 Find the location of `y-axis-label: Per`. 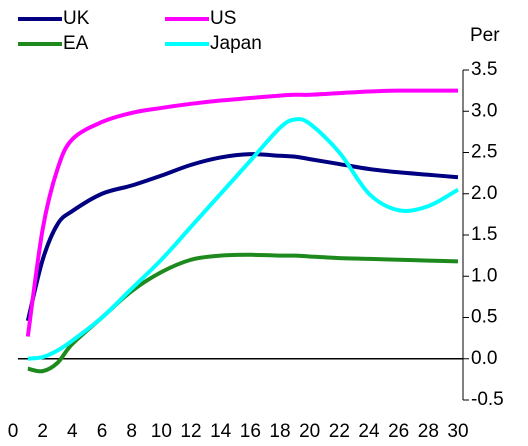

y-axis-label: Per is located at coordinates (485, 35).